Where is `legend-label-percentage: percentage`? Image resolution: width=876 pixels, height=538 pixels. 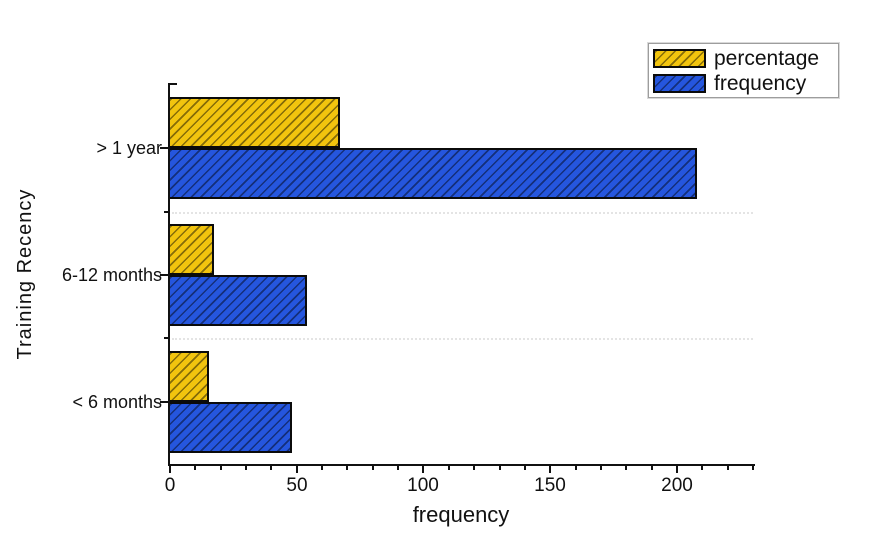
legend-label-percentage: percentage is located at coordinates (767, 58).